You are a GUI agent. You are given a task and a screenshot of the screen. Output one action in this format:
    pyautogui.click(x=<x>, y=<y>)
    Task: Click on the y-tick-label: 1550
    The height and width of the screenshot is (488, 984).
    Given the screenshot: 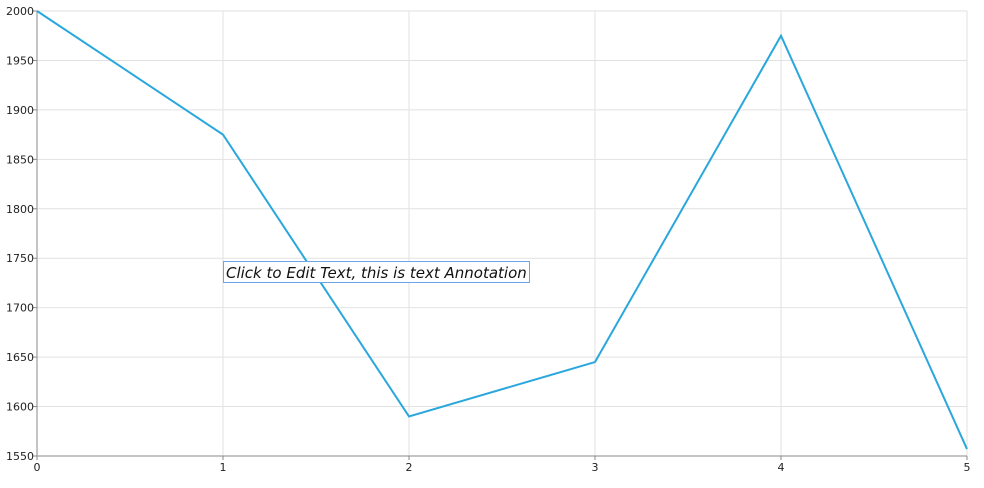 What is the action you would take?
    pyautogui.click(x=20, y=456)
    